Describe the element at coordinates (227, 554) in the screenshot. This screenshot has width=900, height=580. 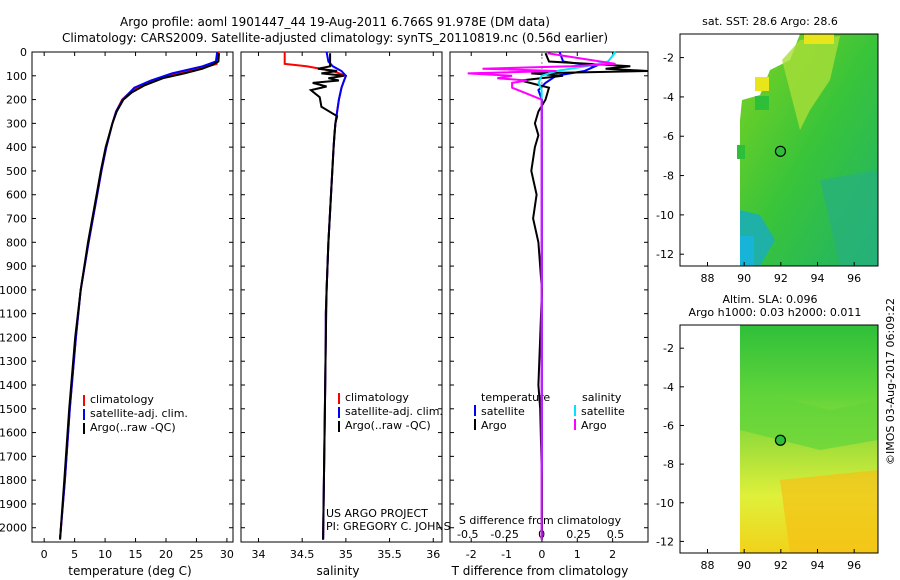
I see `xtick-label: 30` at that location.